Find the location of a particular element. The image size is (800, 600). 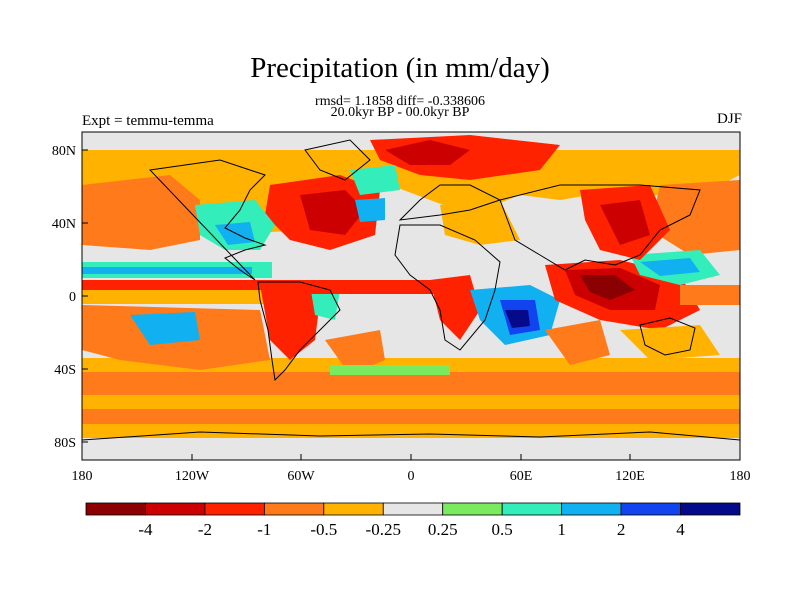

north-pacific-drying is located at coordinates (141, 212).